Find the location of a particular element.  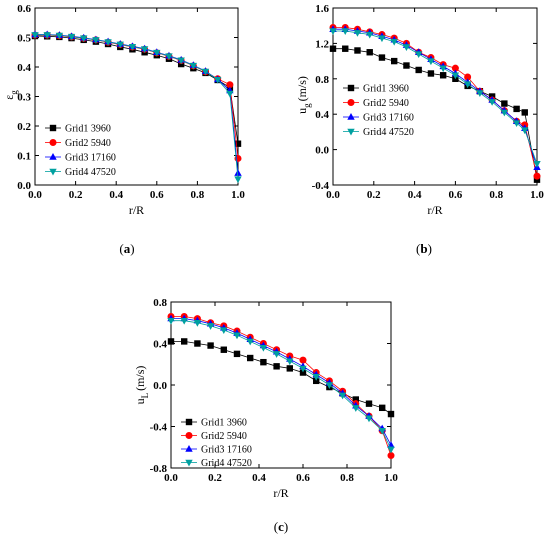

y-axis-symbol: ε is located at coordinates (9, 97).